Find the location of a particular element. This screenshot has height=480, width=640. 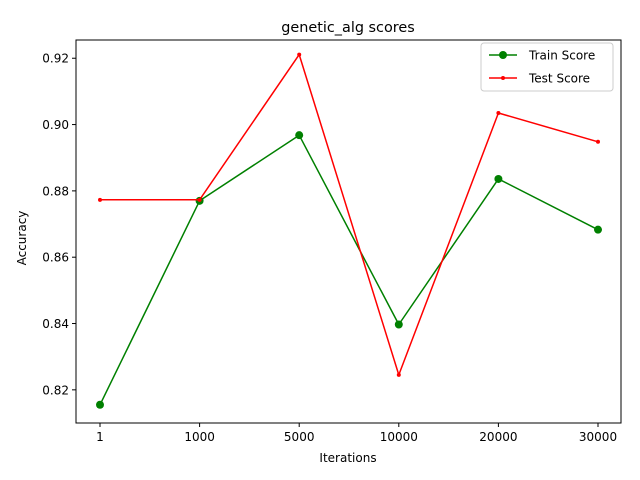

x-axis-ticks: 1 1000 5000 10000 20000 30000 is located at coordinates (356, 433).